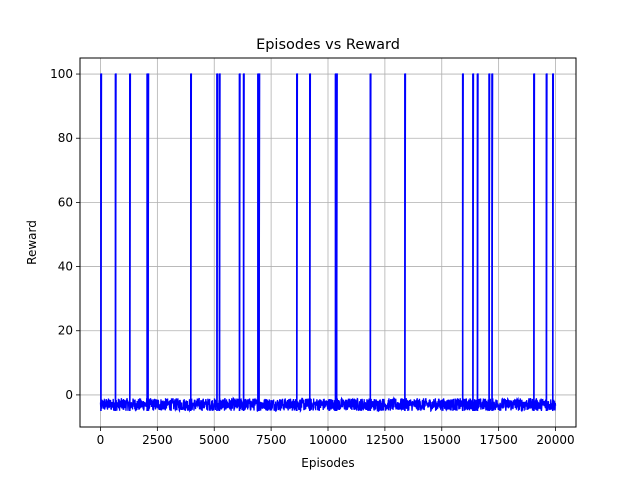  Describe the element at coordinates (101, 440) in the screenshot. I see `x-tick-label: 0` at that location.